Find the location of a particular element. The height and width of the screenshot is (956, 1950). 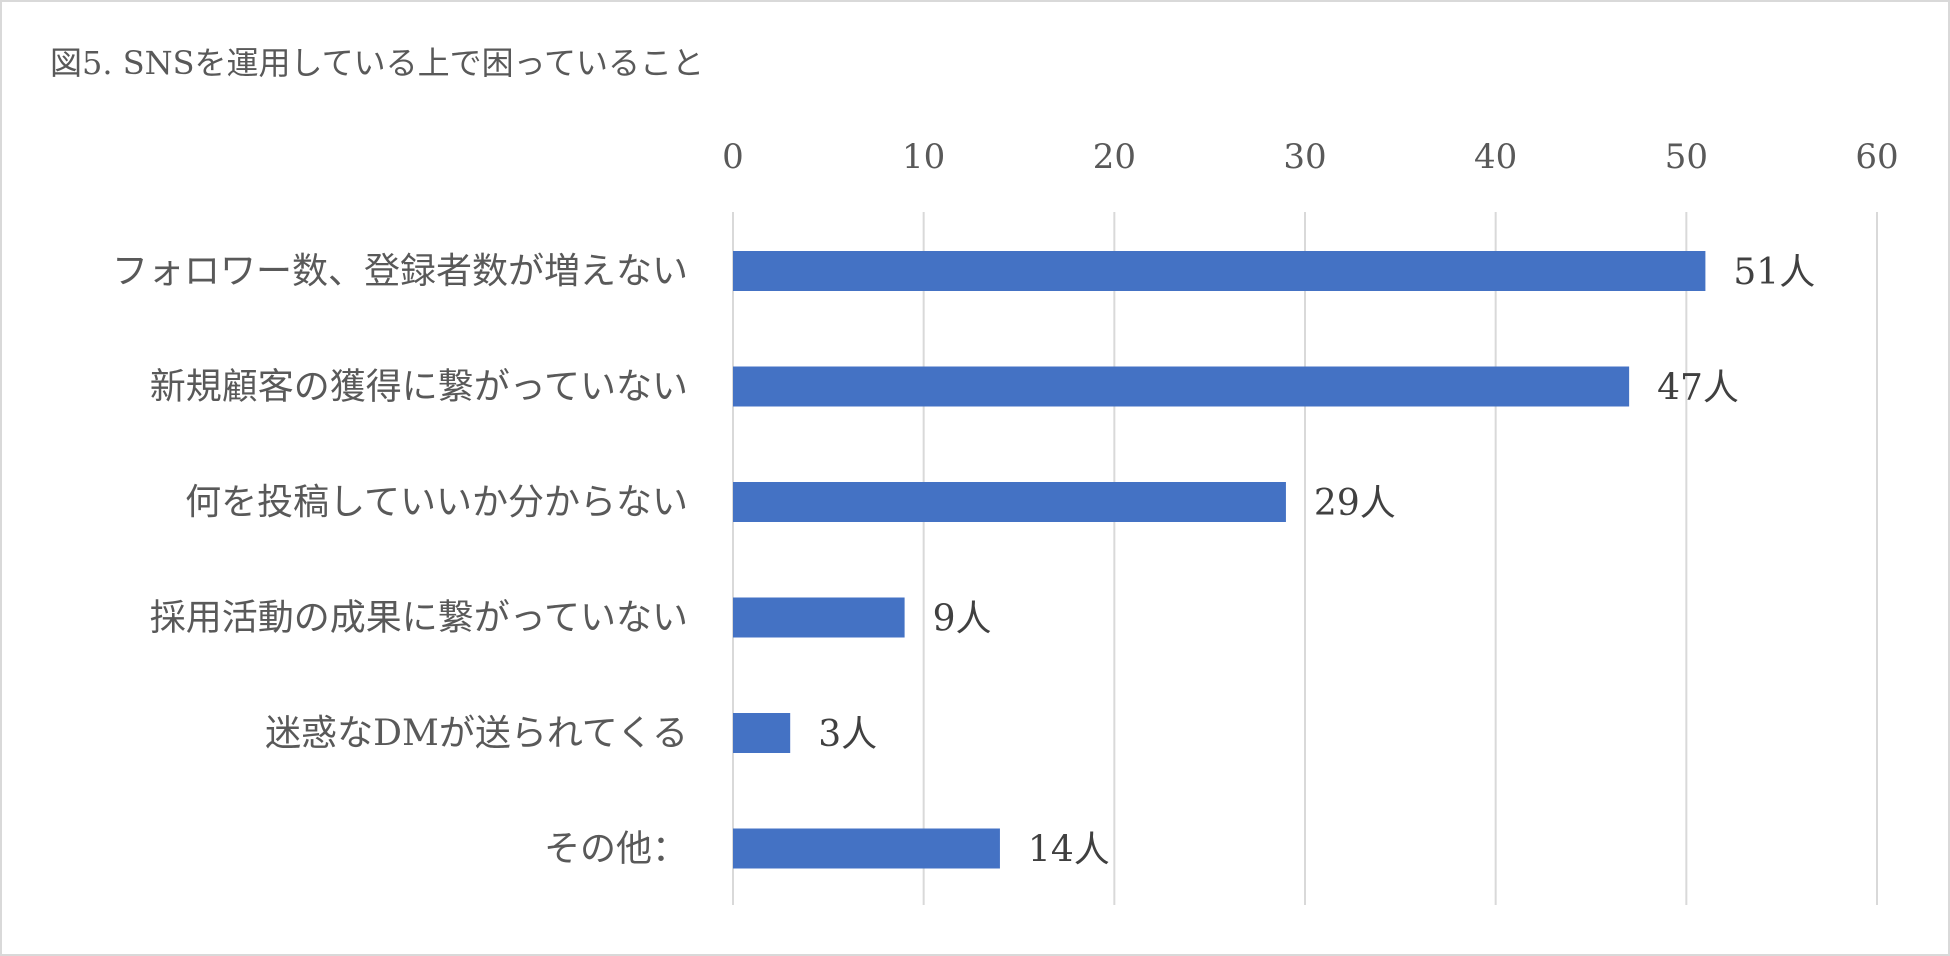

data-label: 47人 is located at coordinates (1698, 388).